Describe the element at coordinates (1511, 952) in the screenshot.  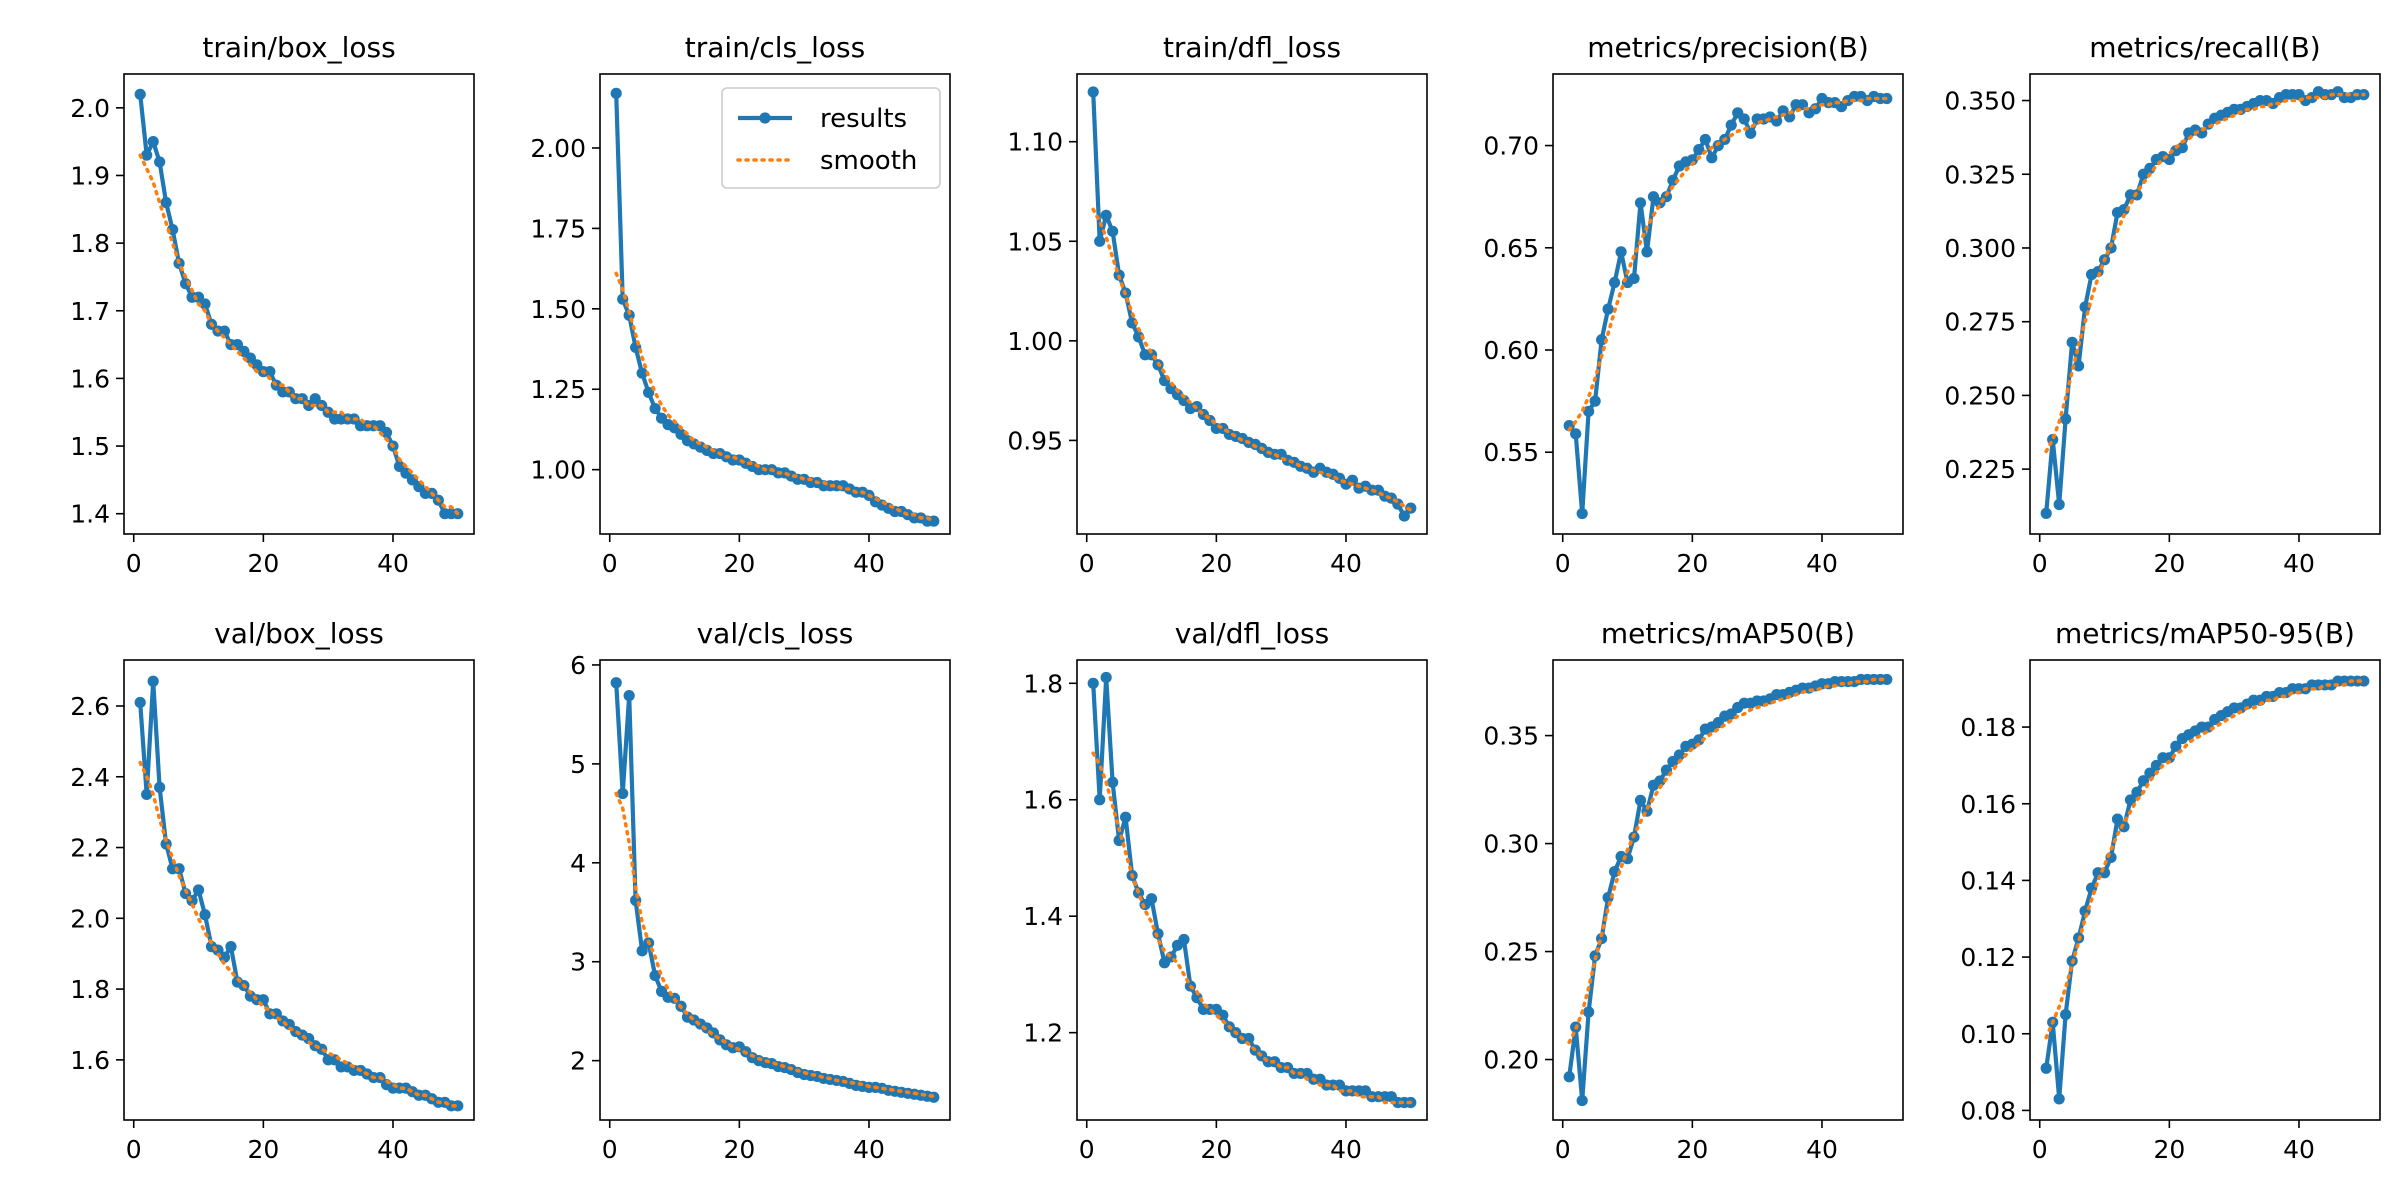
I see `y-tick-label: 0.25` at that location.